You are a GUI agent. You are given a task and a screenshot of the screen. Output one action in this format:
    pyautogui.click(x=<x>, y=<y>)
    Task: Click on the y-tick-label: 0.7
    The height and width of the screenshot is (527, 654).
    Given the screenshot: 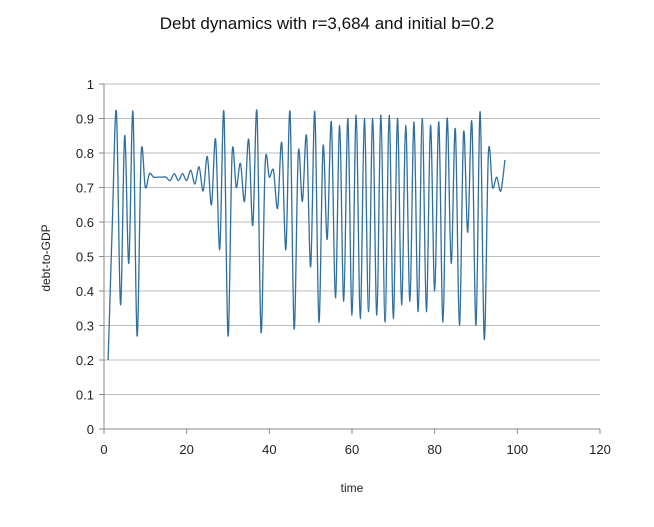 What is the action you would take?
    pyautogui.click(x=85, y=188)
    